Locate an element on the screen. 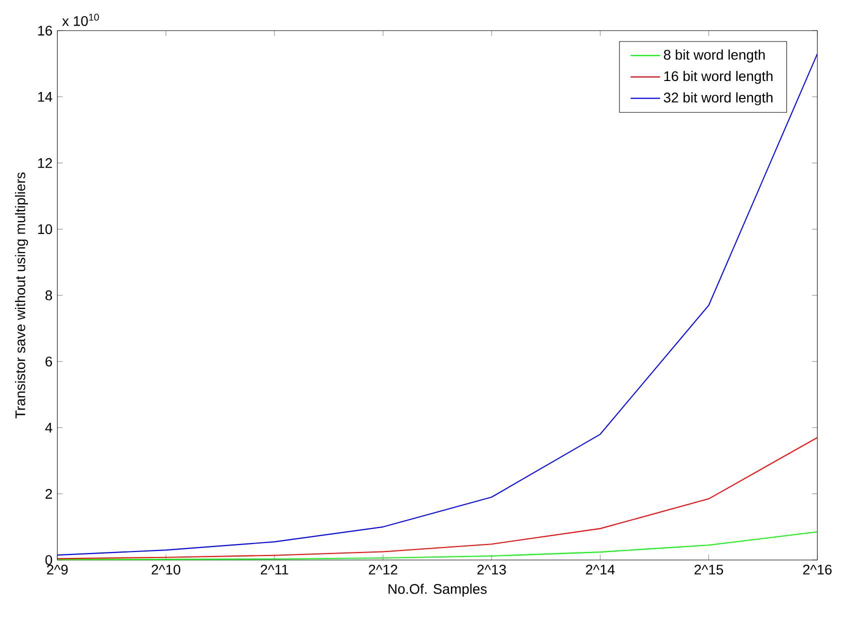  x-tick-label: 2^11 is located at coordinates (274, 569).